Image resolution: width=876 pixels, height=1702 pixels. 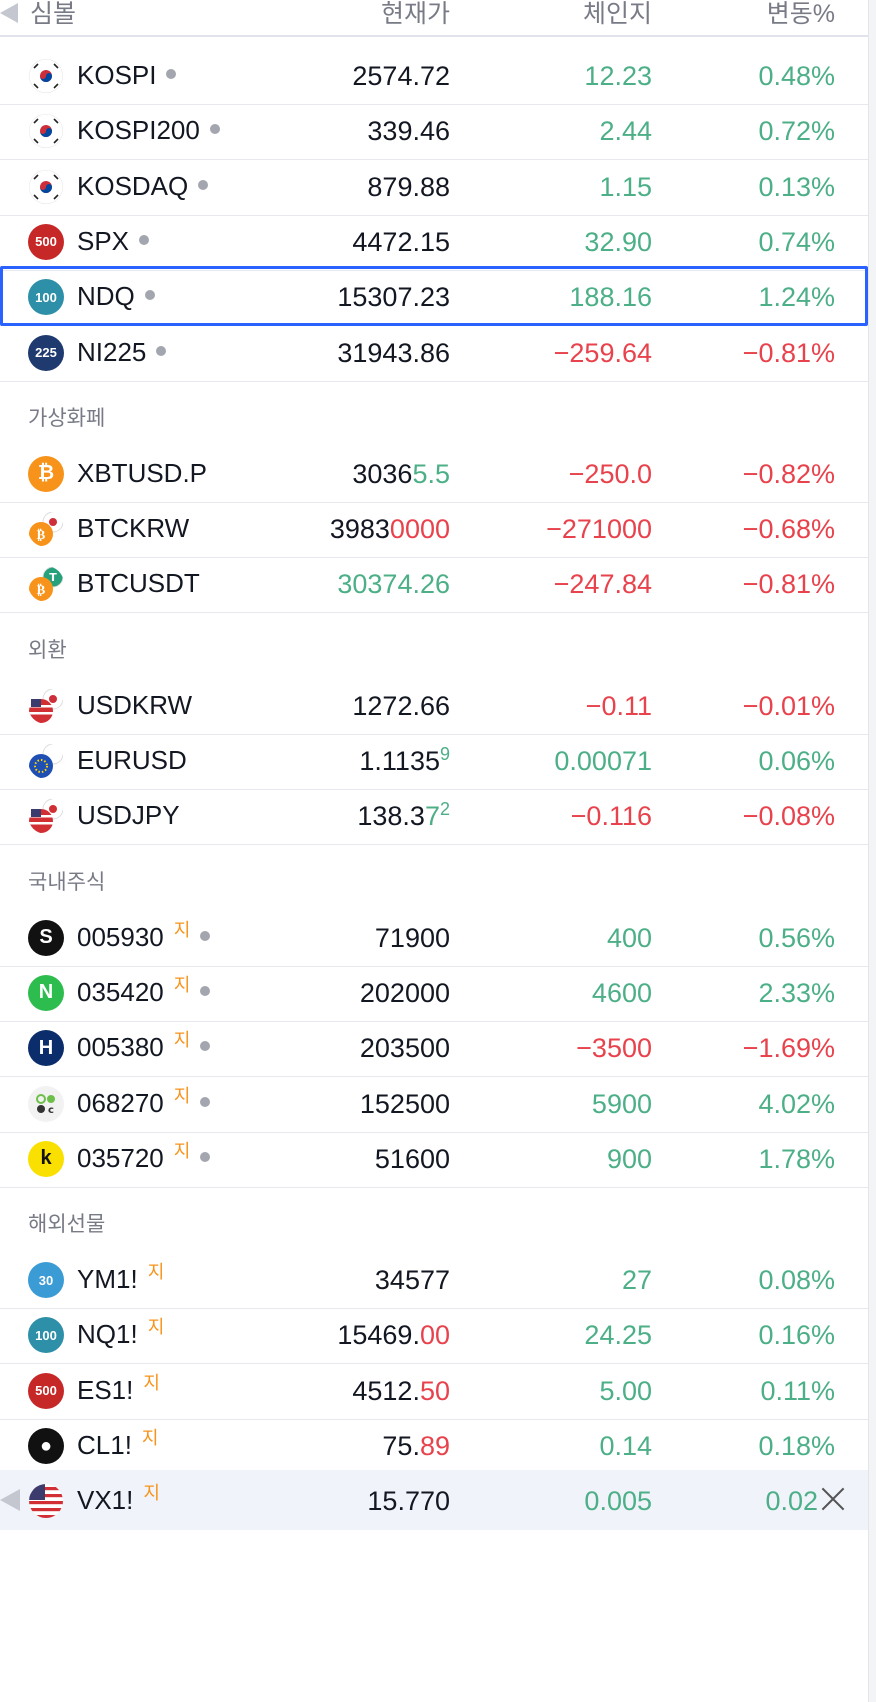 I want to click on watchlist-row-ndq: 100 NDQ 15307.23 188.16 1.24%, so click(x=434, y=296).